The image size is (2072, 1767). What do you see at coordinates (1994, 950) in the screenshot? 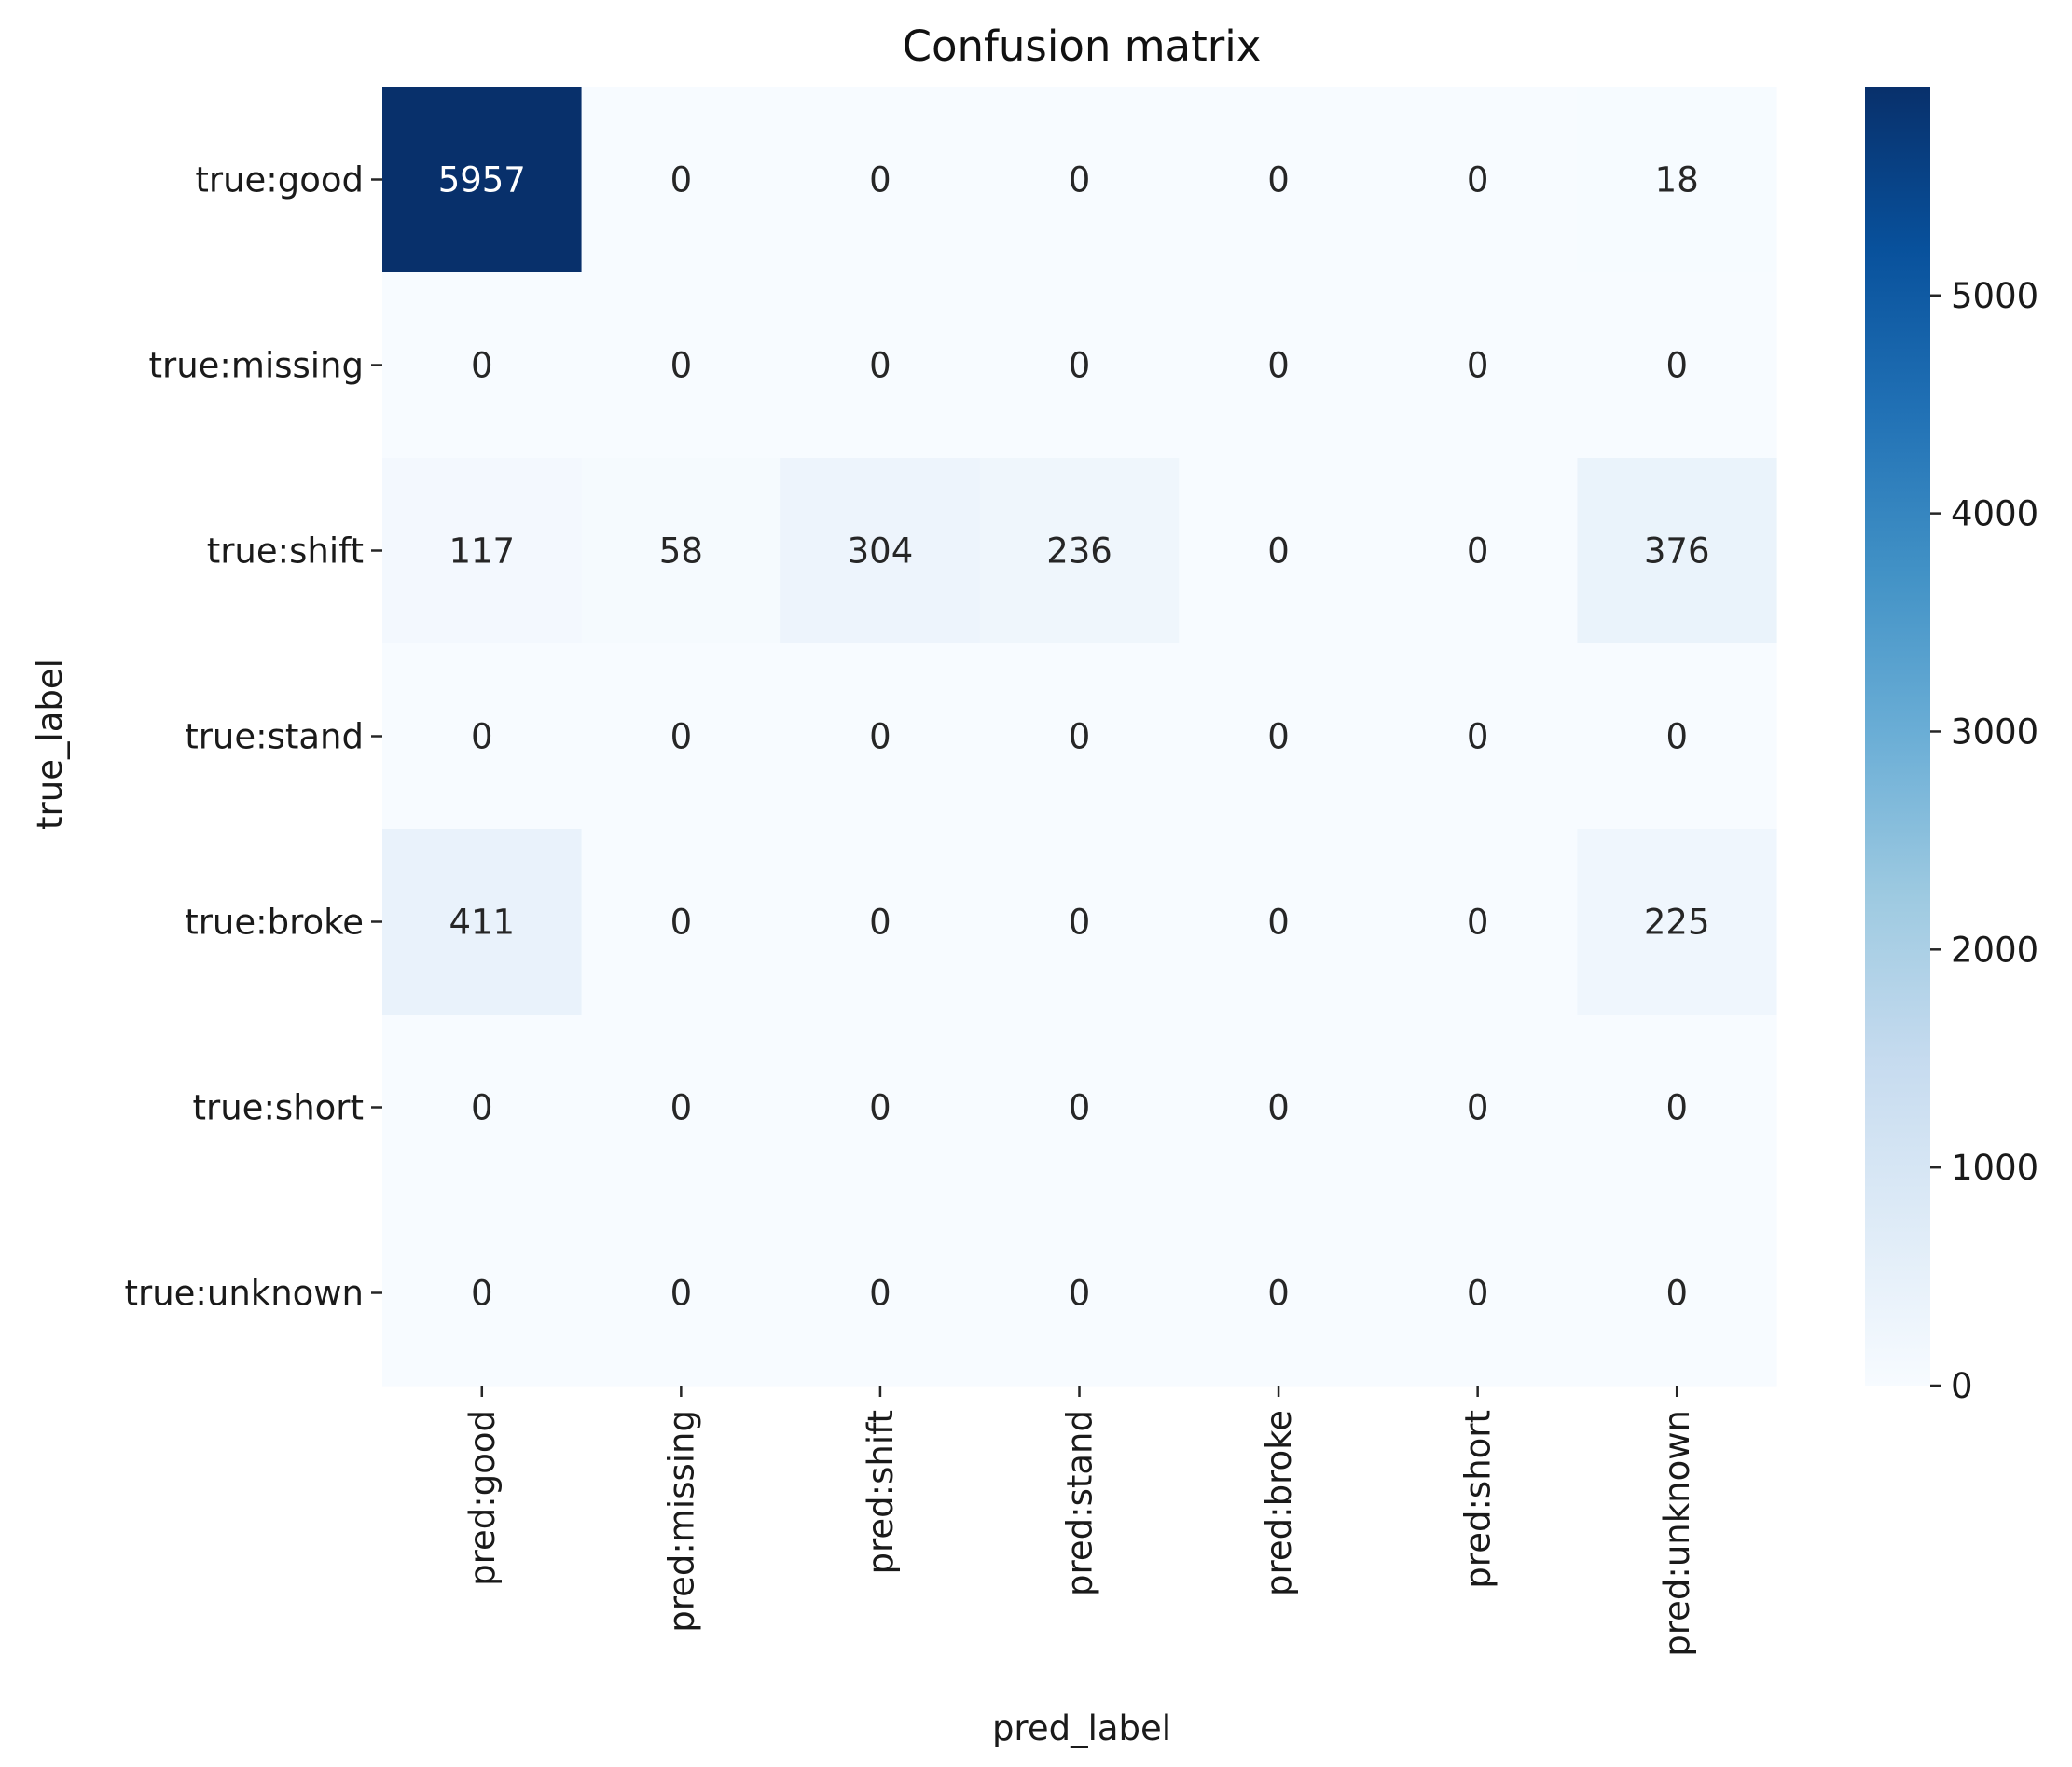
I see `colorbar-tick-label: 2000` at bounding box center [1994, 950].